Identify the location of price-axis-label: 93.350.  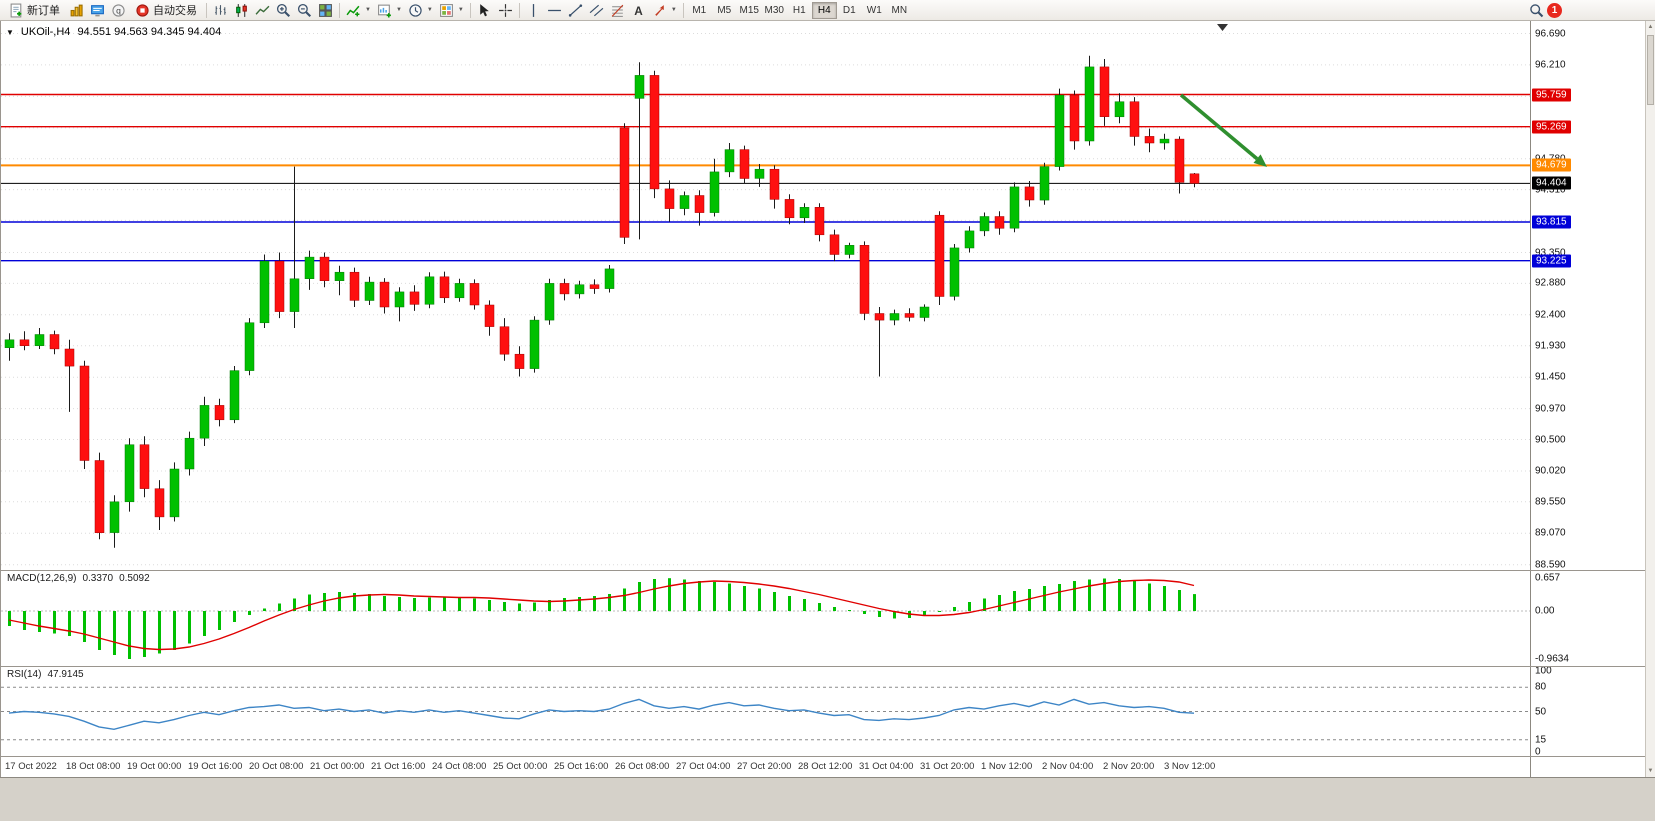
(1550, 252).